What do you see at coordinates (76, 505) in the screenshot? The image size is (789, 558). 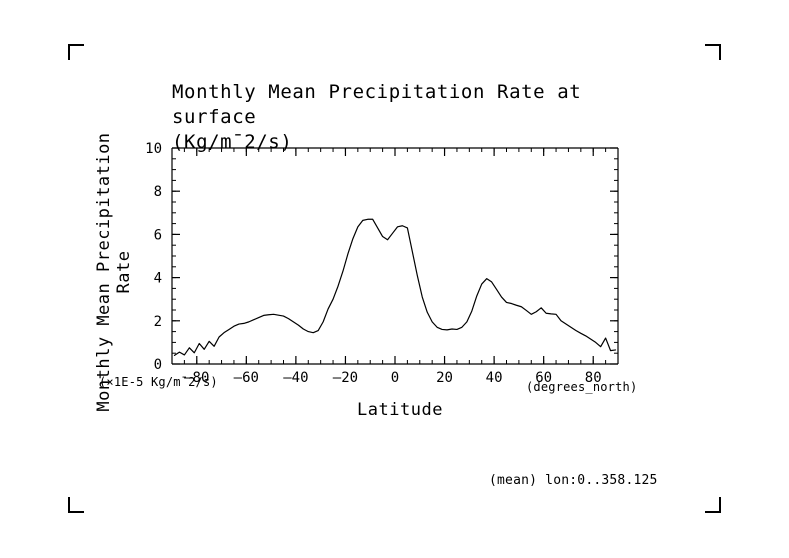 I see `crop-mark-bottom-left` at bounding box center [76, 505].